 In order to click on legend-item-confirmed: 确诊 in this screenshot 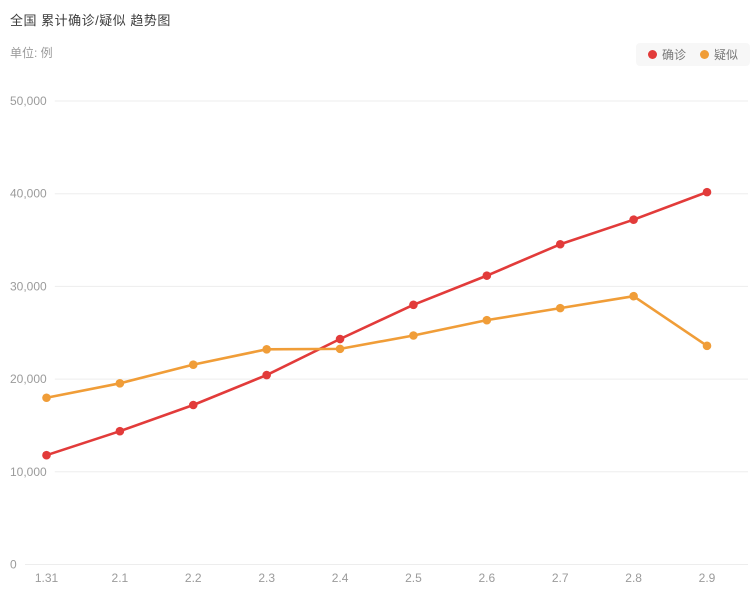, I will do `click(666, 54)`.